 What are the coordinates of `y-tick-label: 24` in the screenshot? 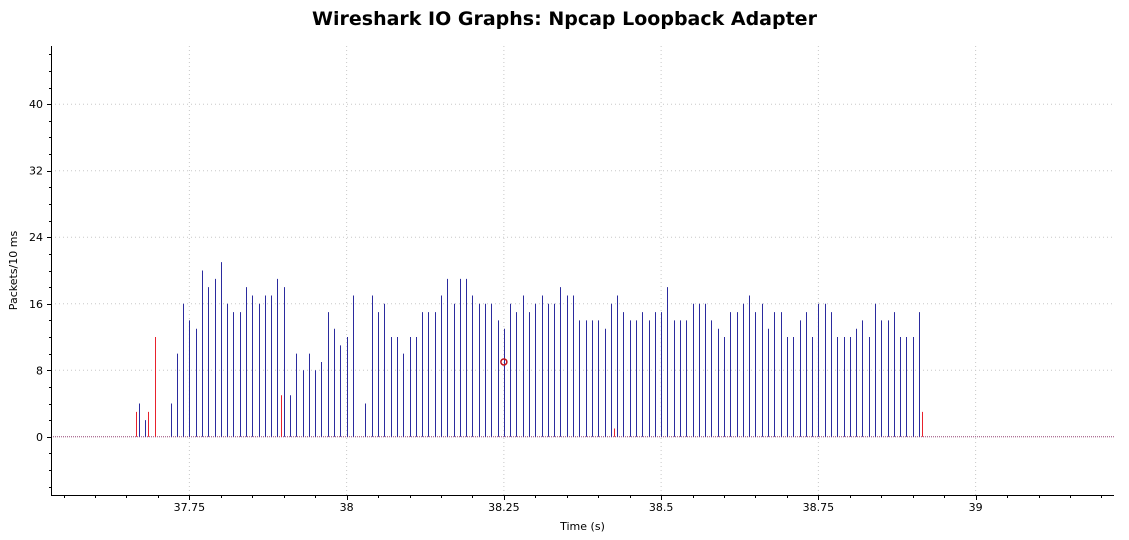 It's located at (36, 237).